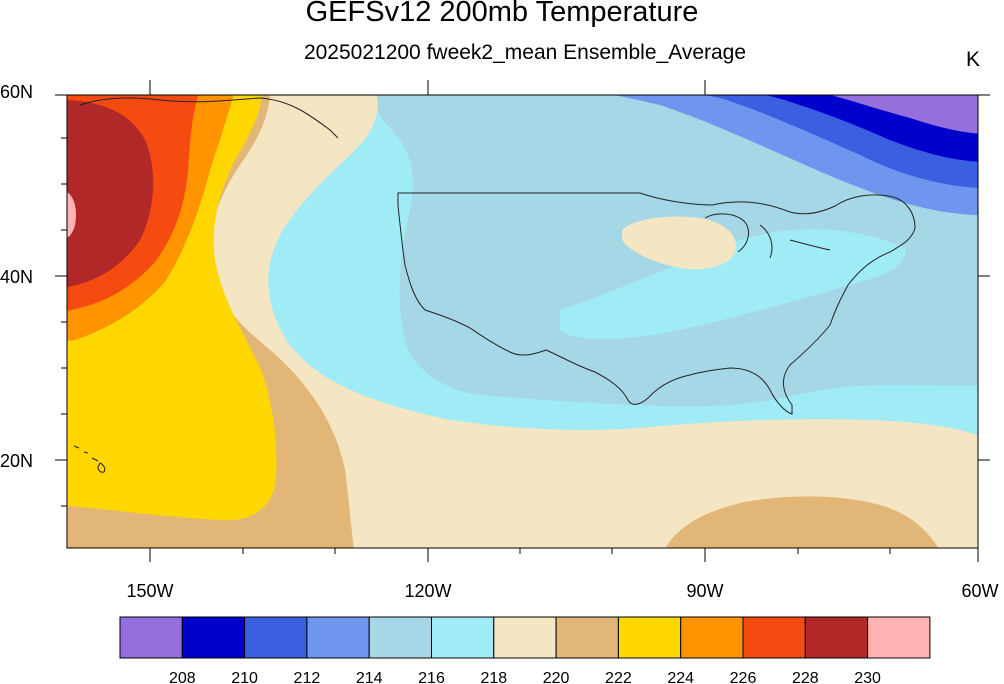 This screenshot has height=684, width=1004. What do you see at coordinates (679, 243) in the screenshot?
I see `blob-220-midwest` at bounding box center [679, 243].